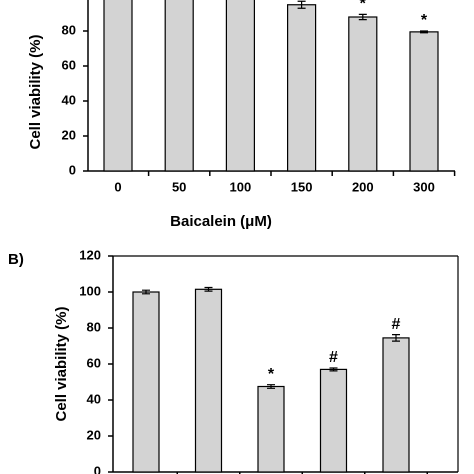 This screenshot has height=474, width=474. I want to click on x-tick-label: 50, so click(179, 186).